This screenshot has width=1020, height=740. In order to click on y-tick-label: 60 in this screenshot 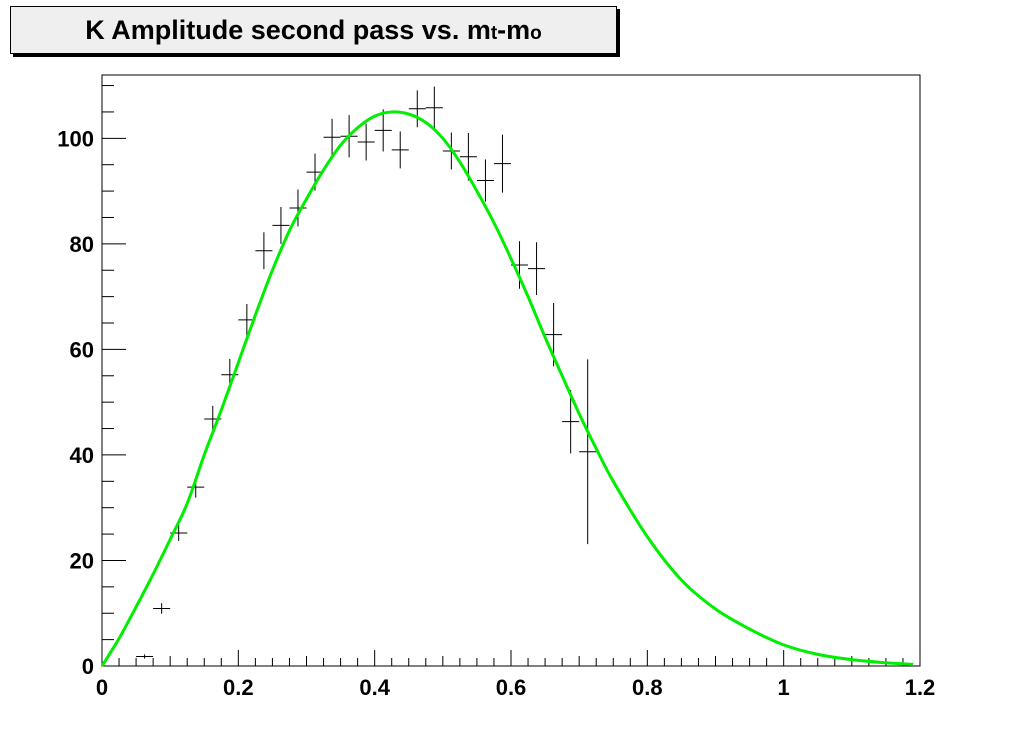, I will do `click(82, 349)`.